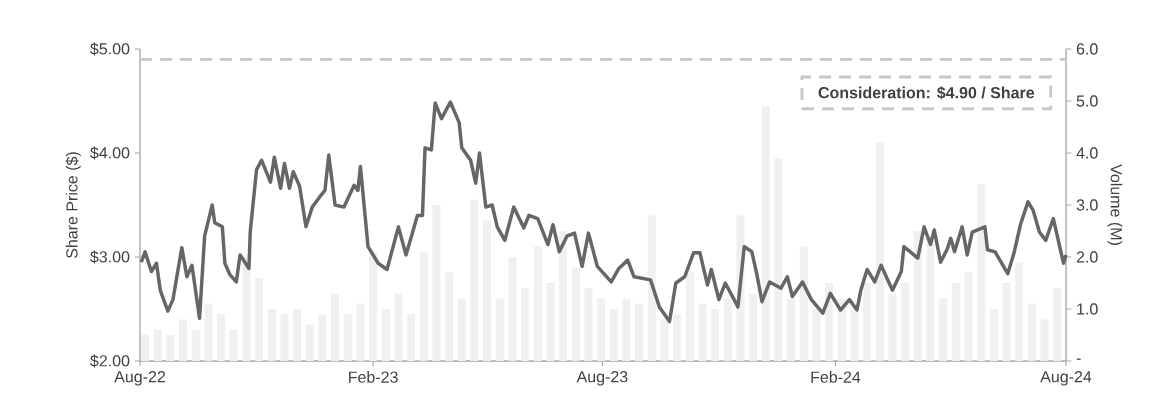 Image resolution: width=1157 pixels, height=401 pixels. Describe the element at coordinates (926, 93) in the screenshot. I see `ref-line-label: Consideration: $4.90 / Share` at that location.